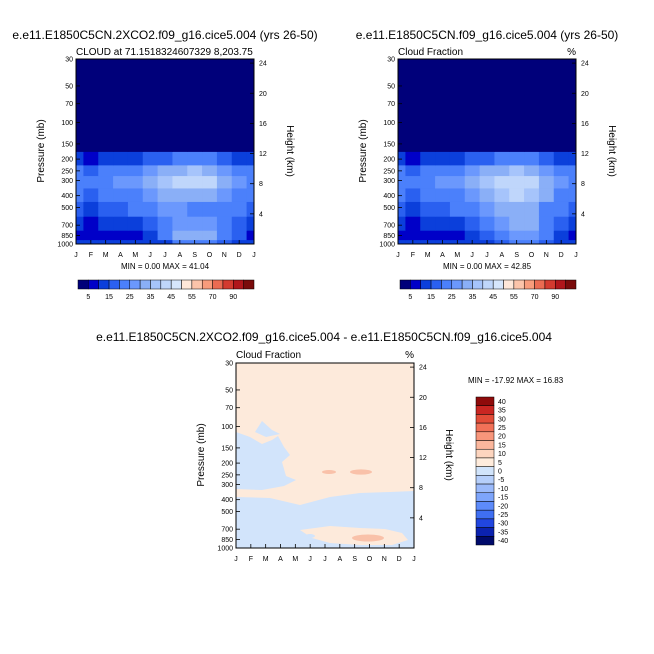  What do you see at coordinates (500, 472) in the screenshot?
I see `colorbar-label: 0` at bounding box center [500, 472].